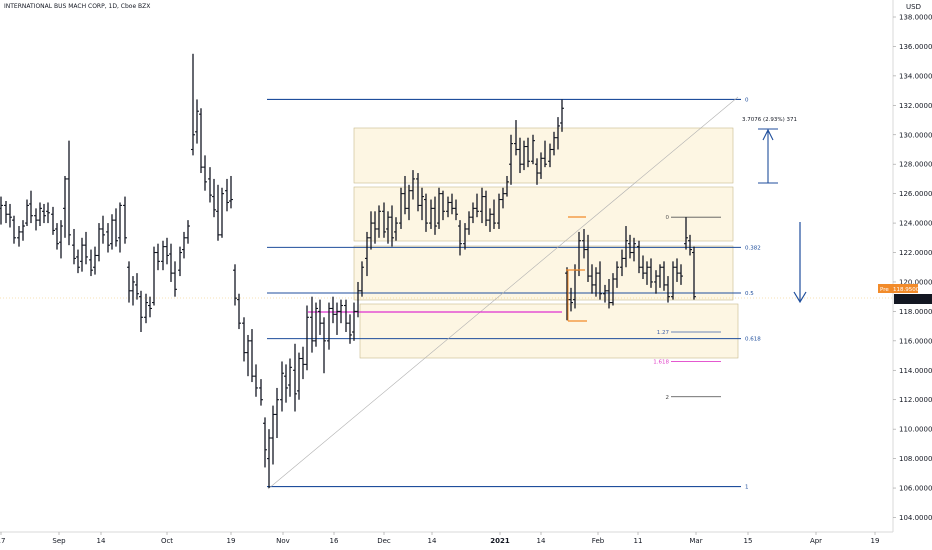 Image resolution: width=932 pixels, height=550 pixels. What do you see at coordinates (283, 541) in the screenshot?
I see `x-tick-label: Nov` at bounding box center [283, 541].